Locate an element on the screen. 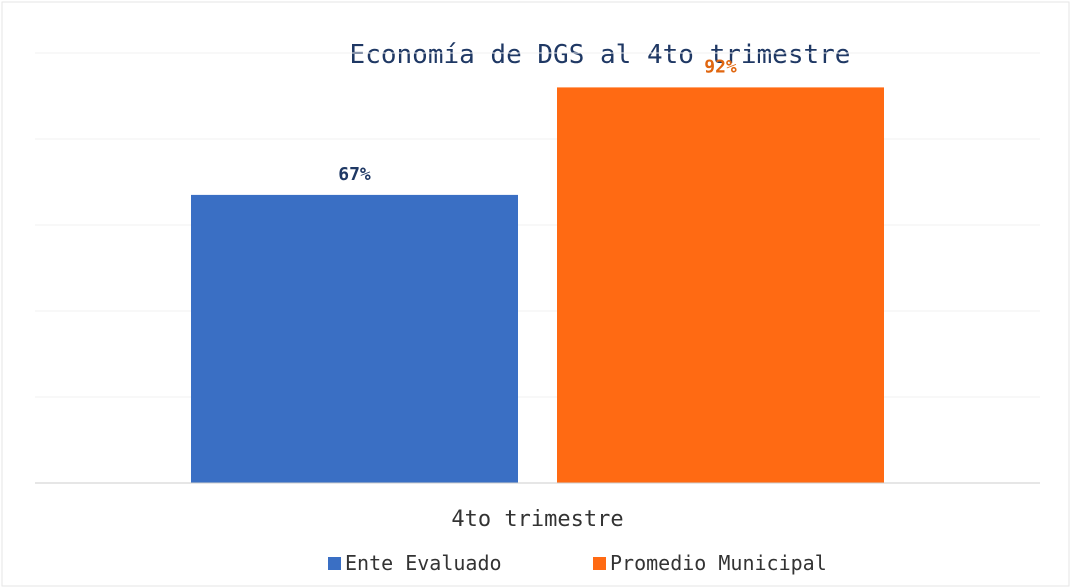  data-labels: 67% 92% is located at coordinates (537, 120).